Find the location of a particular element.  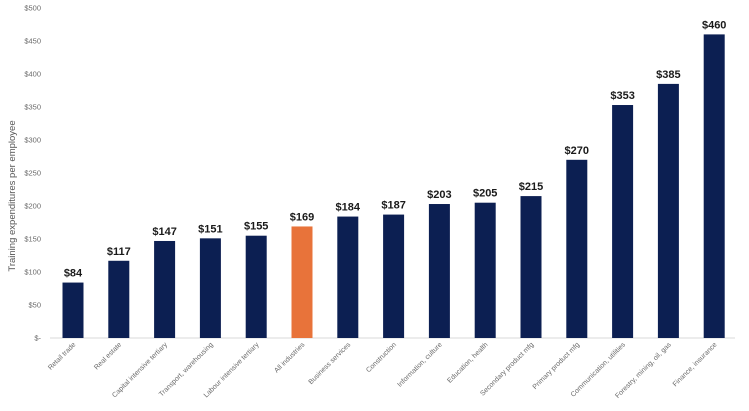

data-label: $117 is located at coordinates (119, 252).